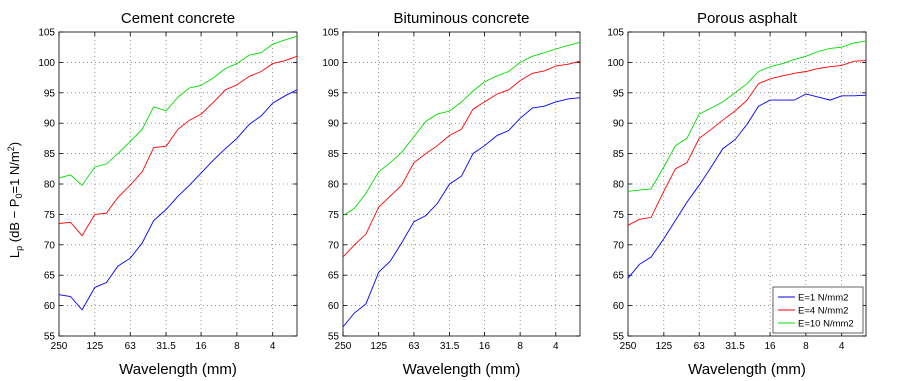  I want to click on legend-label: E=1 N/mm2, so click(823, 298).